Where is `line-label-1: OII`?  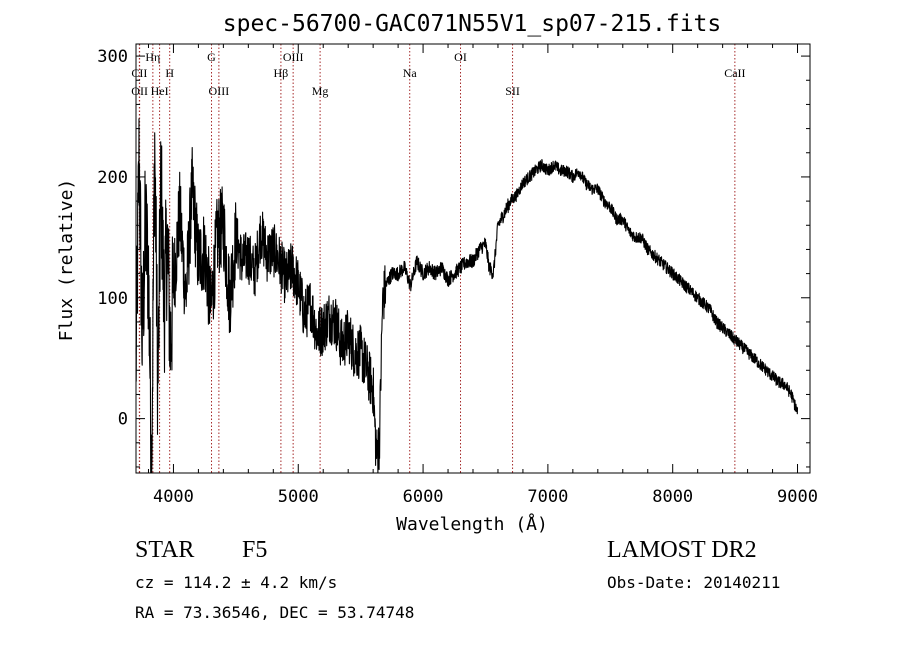
line-label-1: OII is located at coordinates (139, 91).